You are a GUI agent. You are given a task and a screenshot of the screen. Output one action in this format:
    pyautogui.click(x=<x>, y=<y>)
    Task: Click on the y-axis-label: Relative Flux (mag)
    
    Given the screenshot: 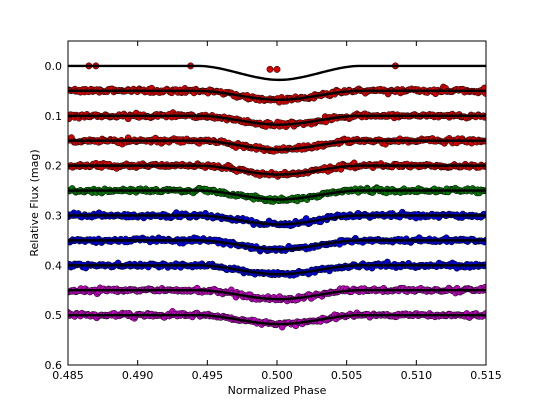 What is the action you would take?
    pyautogui.click(x=34, y=202)
    